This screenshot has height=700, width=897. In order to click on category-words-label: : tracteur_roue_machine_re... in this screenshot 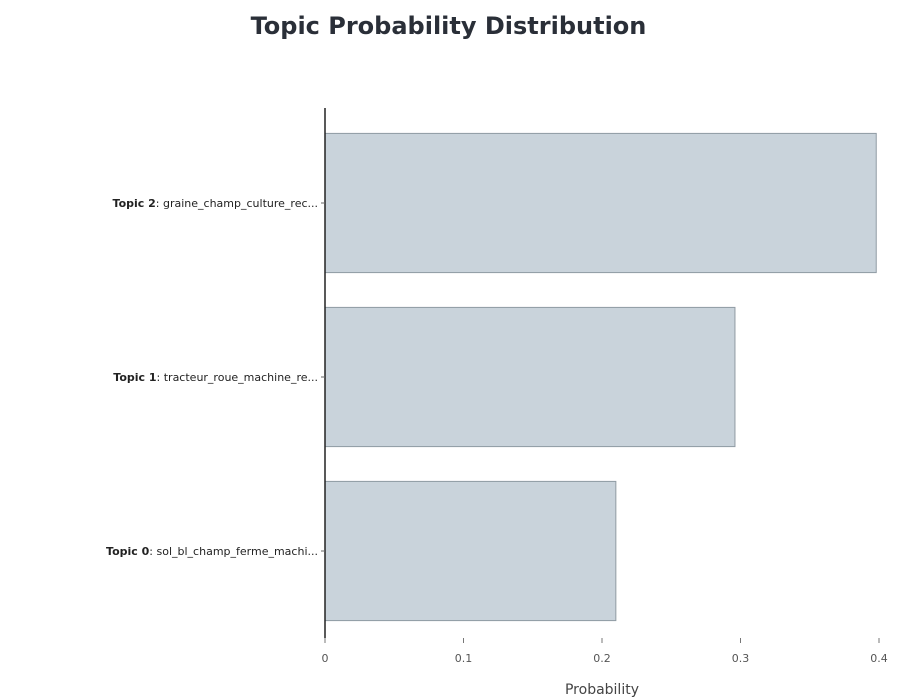, I will do `click(237, 377)`.